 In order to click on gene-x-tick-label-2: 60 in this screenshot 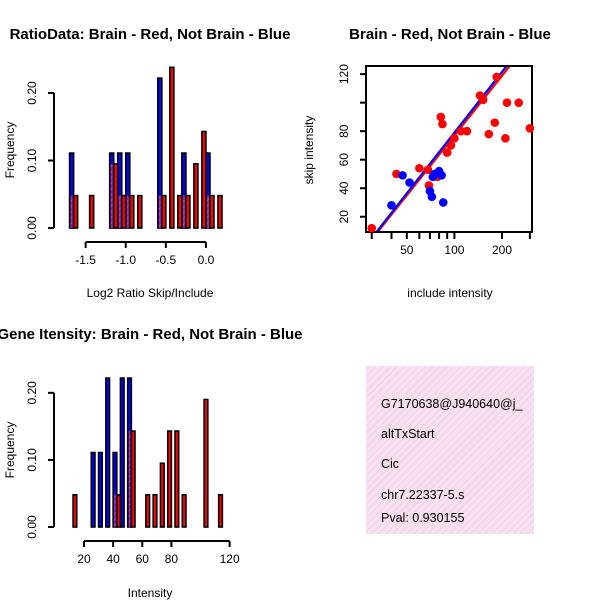, I will do `click(143, 559)`.